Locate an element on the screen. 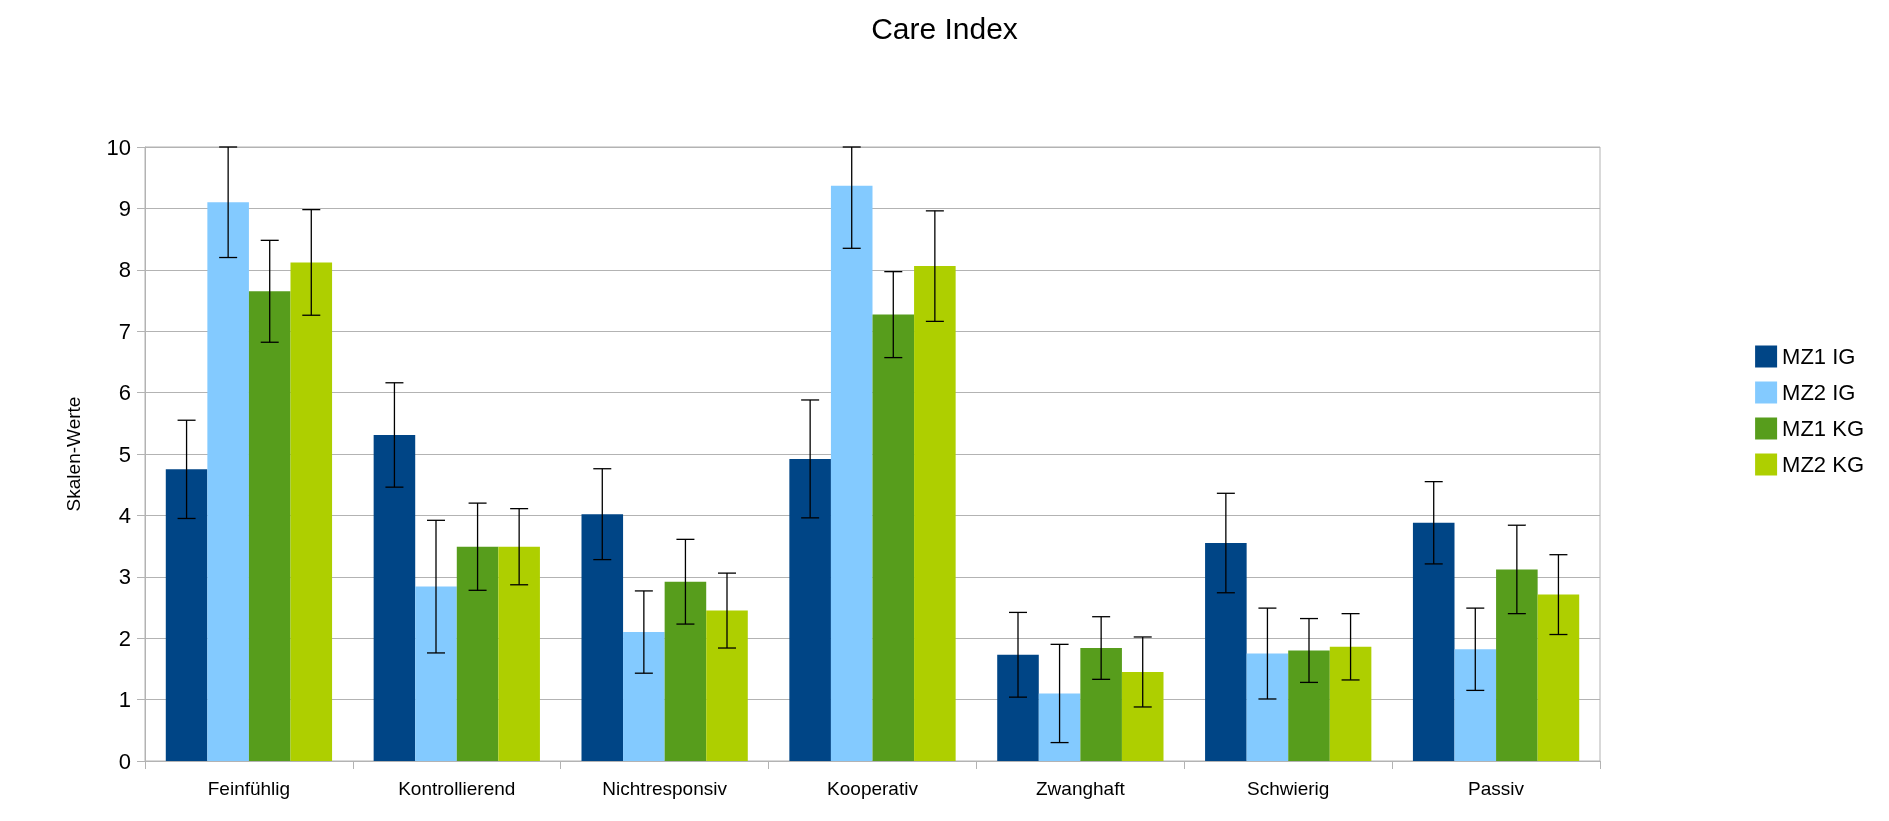 This screenshot has height=821, width=1889. y-tick-label: 10 is located at coordinates (118, 147).